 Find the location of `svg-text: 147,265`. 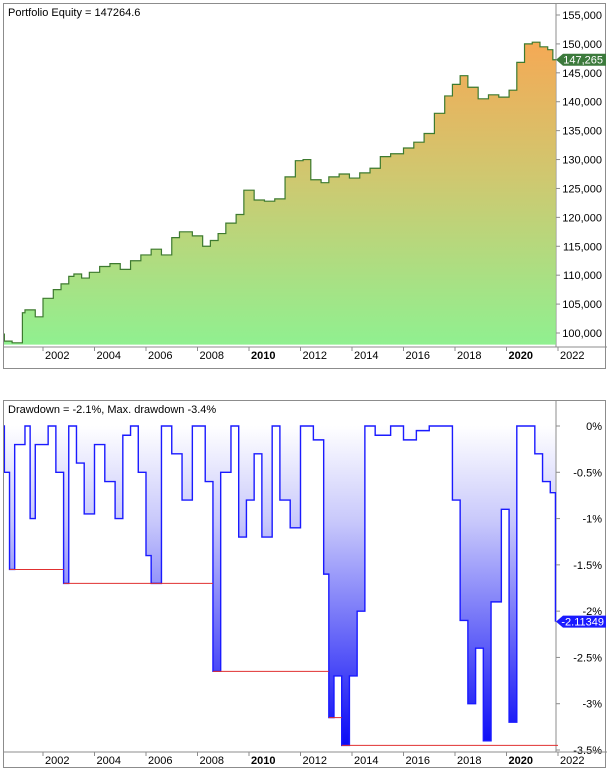

svg-text: 147,265 is located at coordinates (583, 61).